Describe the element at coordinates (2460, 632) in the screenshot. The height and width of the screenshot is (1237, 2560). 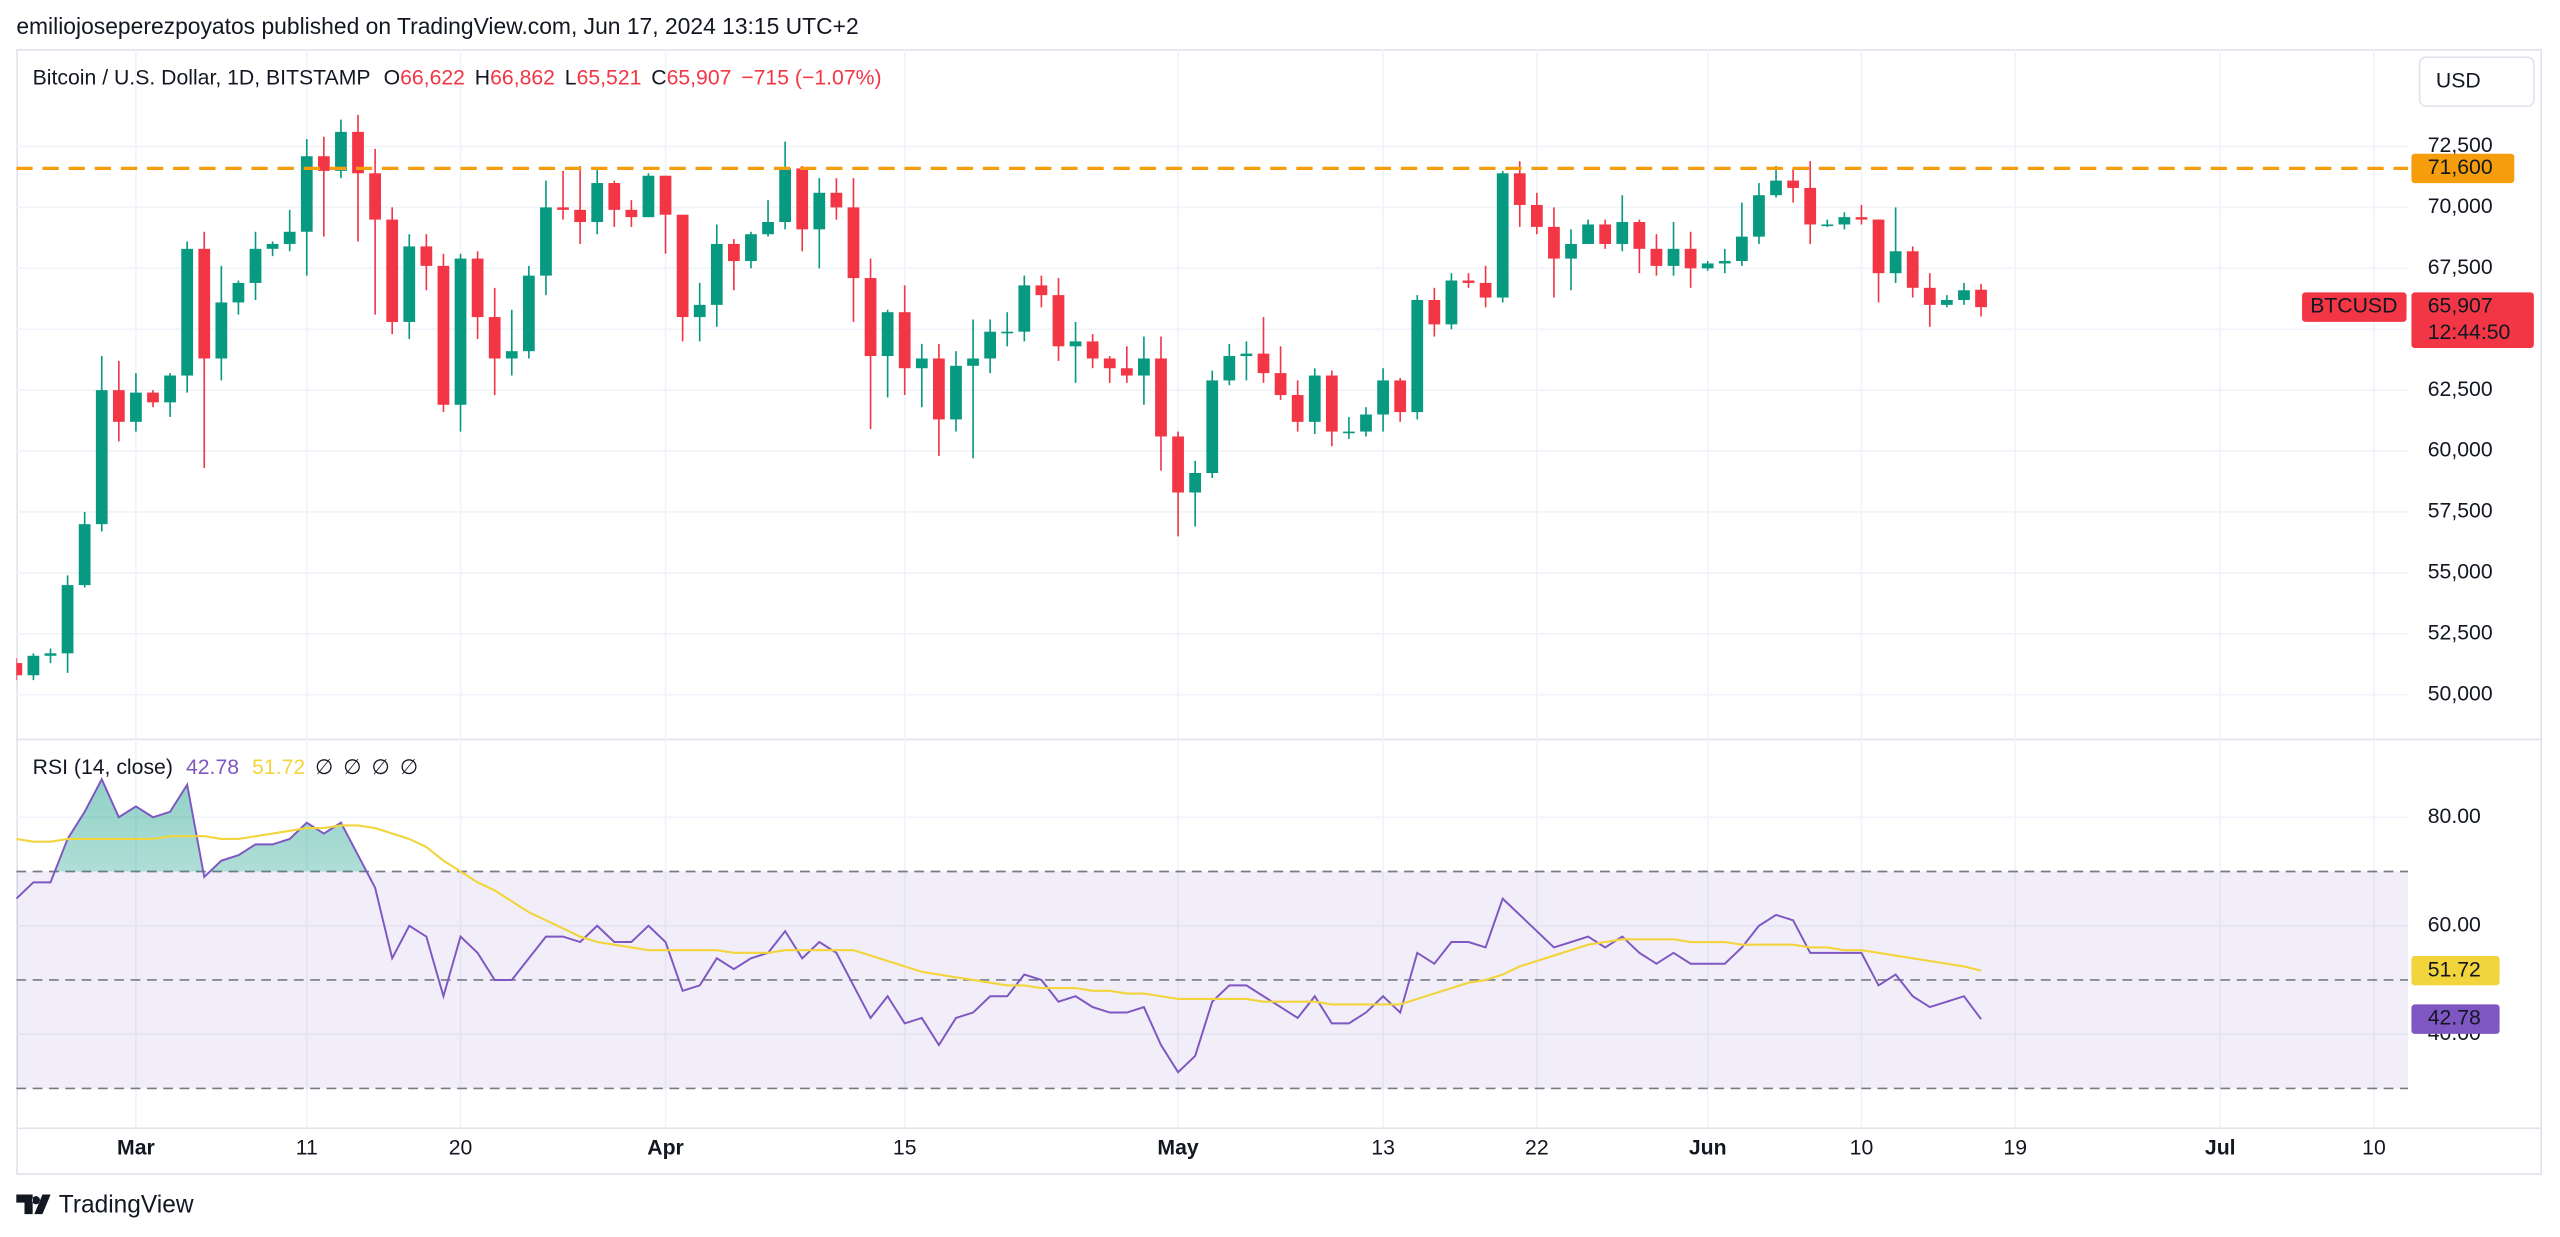
I see `y-tick-label: 52,500` at that location.